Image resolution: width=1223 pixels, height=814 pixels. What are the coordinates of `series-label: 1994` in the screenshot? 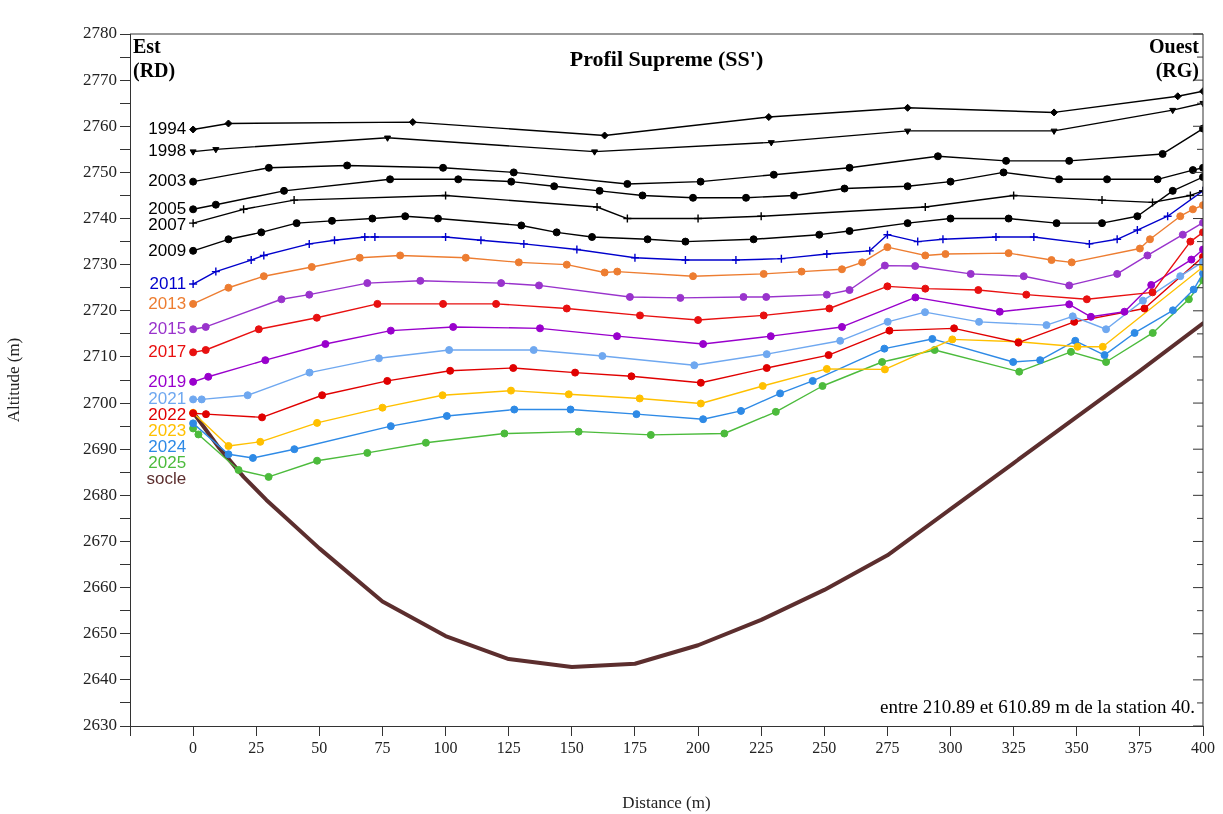 It's located at (167, 129).